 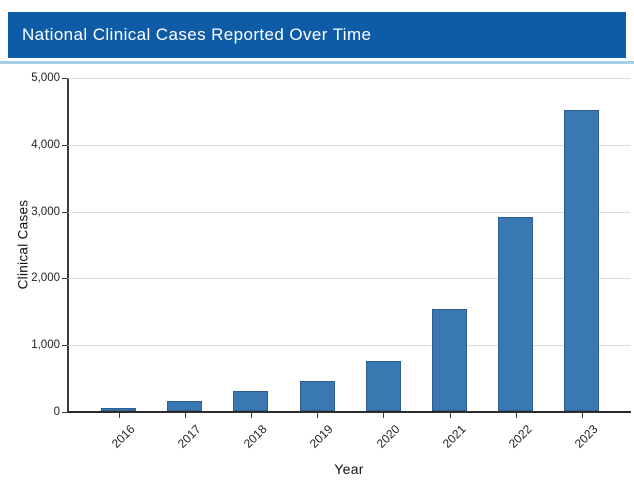 I want to click on y-tick-label: 5,000, so click(x=45, y=78).